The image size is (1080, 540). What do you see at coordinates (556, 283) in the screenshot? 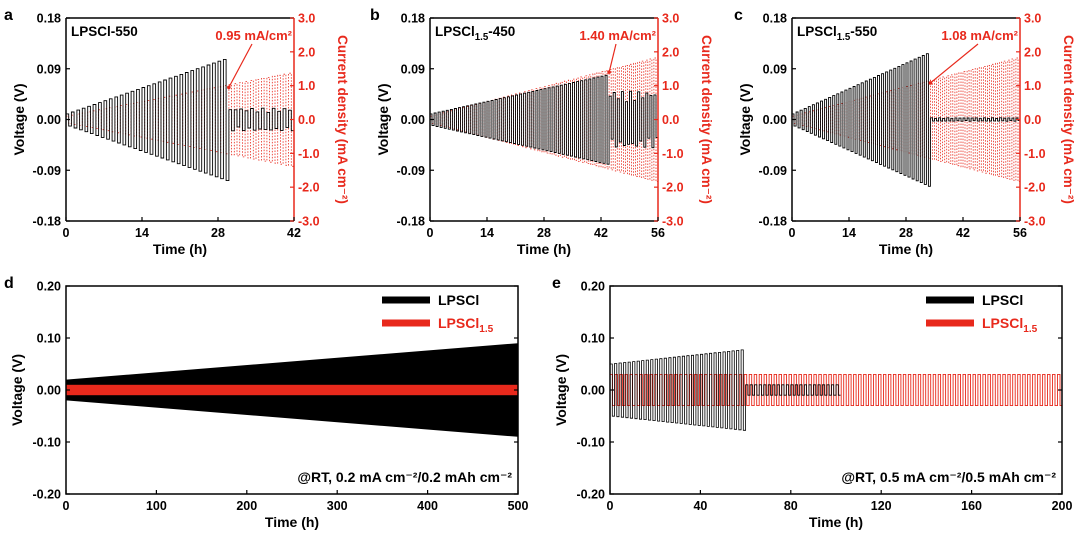
I see `panel-label: e` at bounding box center [556, 283].